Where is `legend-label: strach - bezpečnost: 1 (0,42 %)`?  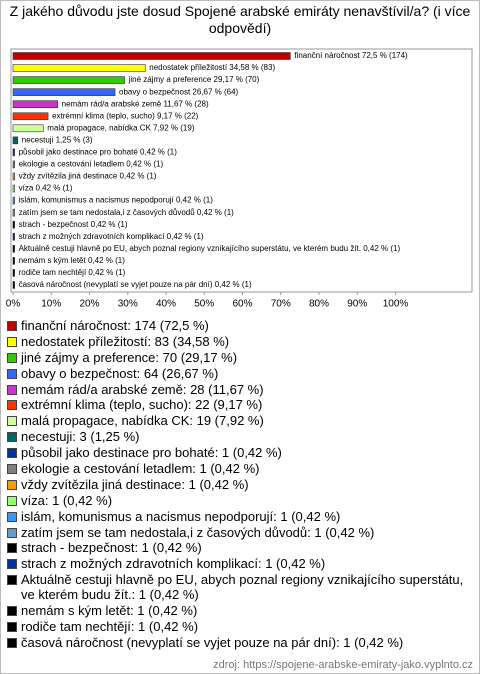
legend-label: strach - bezpečnost: 1 (0,42 %) is located at coordinates (111, 548).